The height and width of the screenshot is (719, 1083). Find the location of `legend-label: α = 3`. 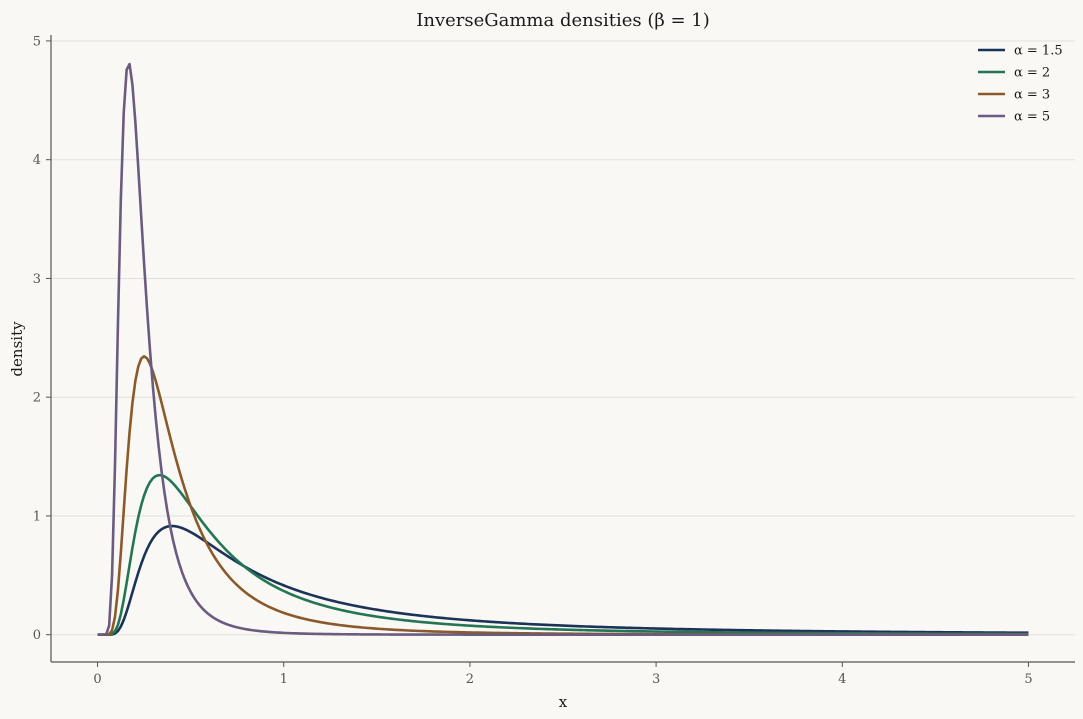

legend-label: α = 3 is located at coordinates (1032, 95).